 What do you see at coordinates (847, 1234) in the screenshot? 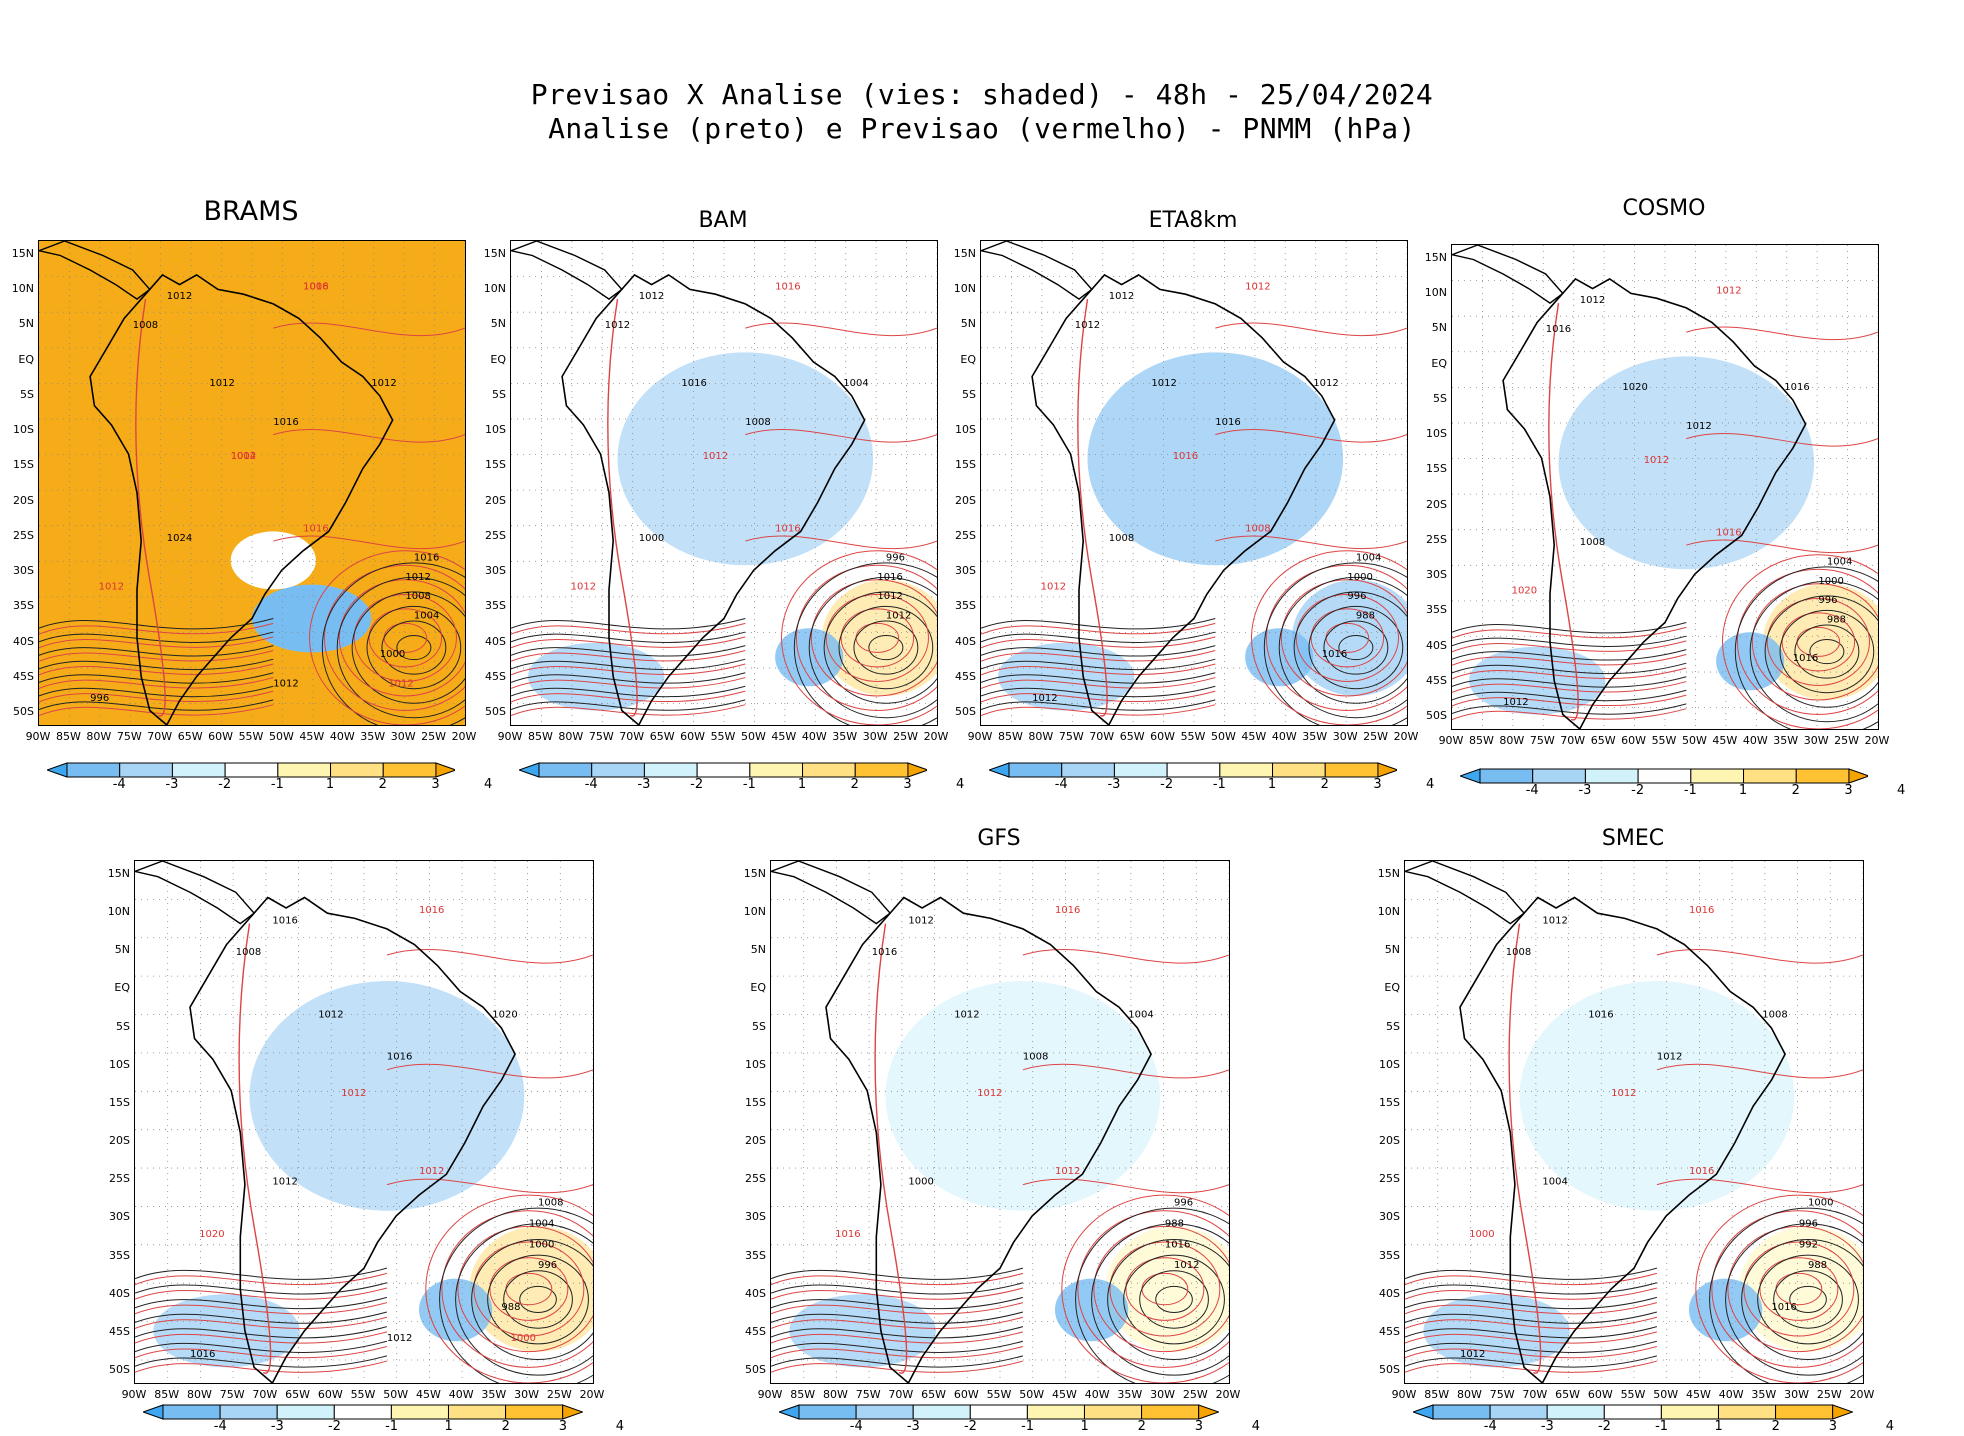
I see `forecast-isobar-label: 1016` at bounding box center [847, 1234].